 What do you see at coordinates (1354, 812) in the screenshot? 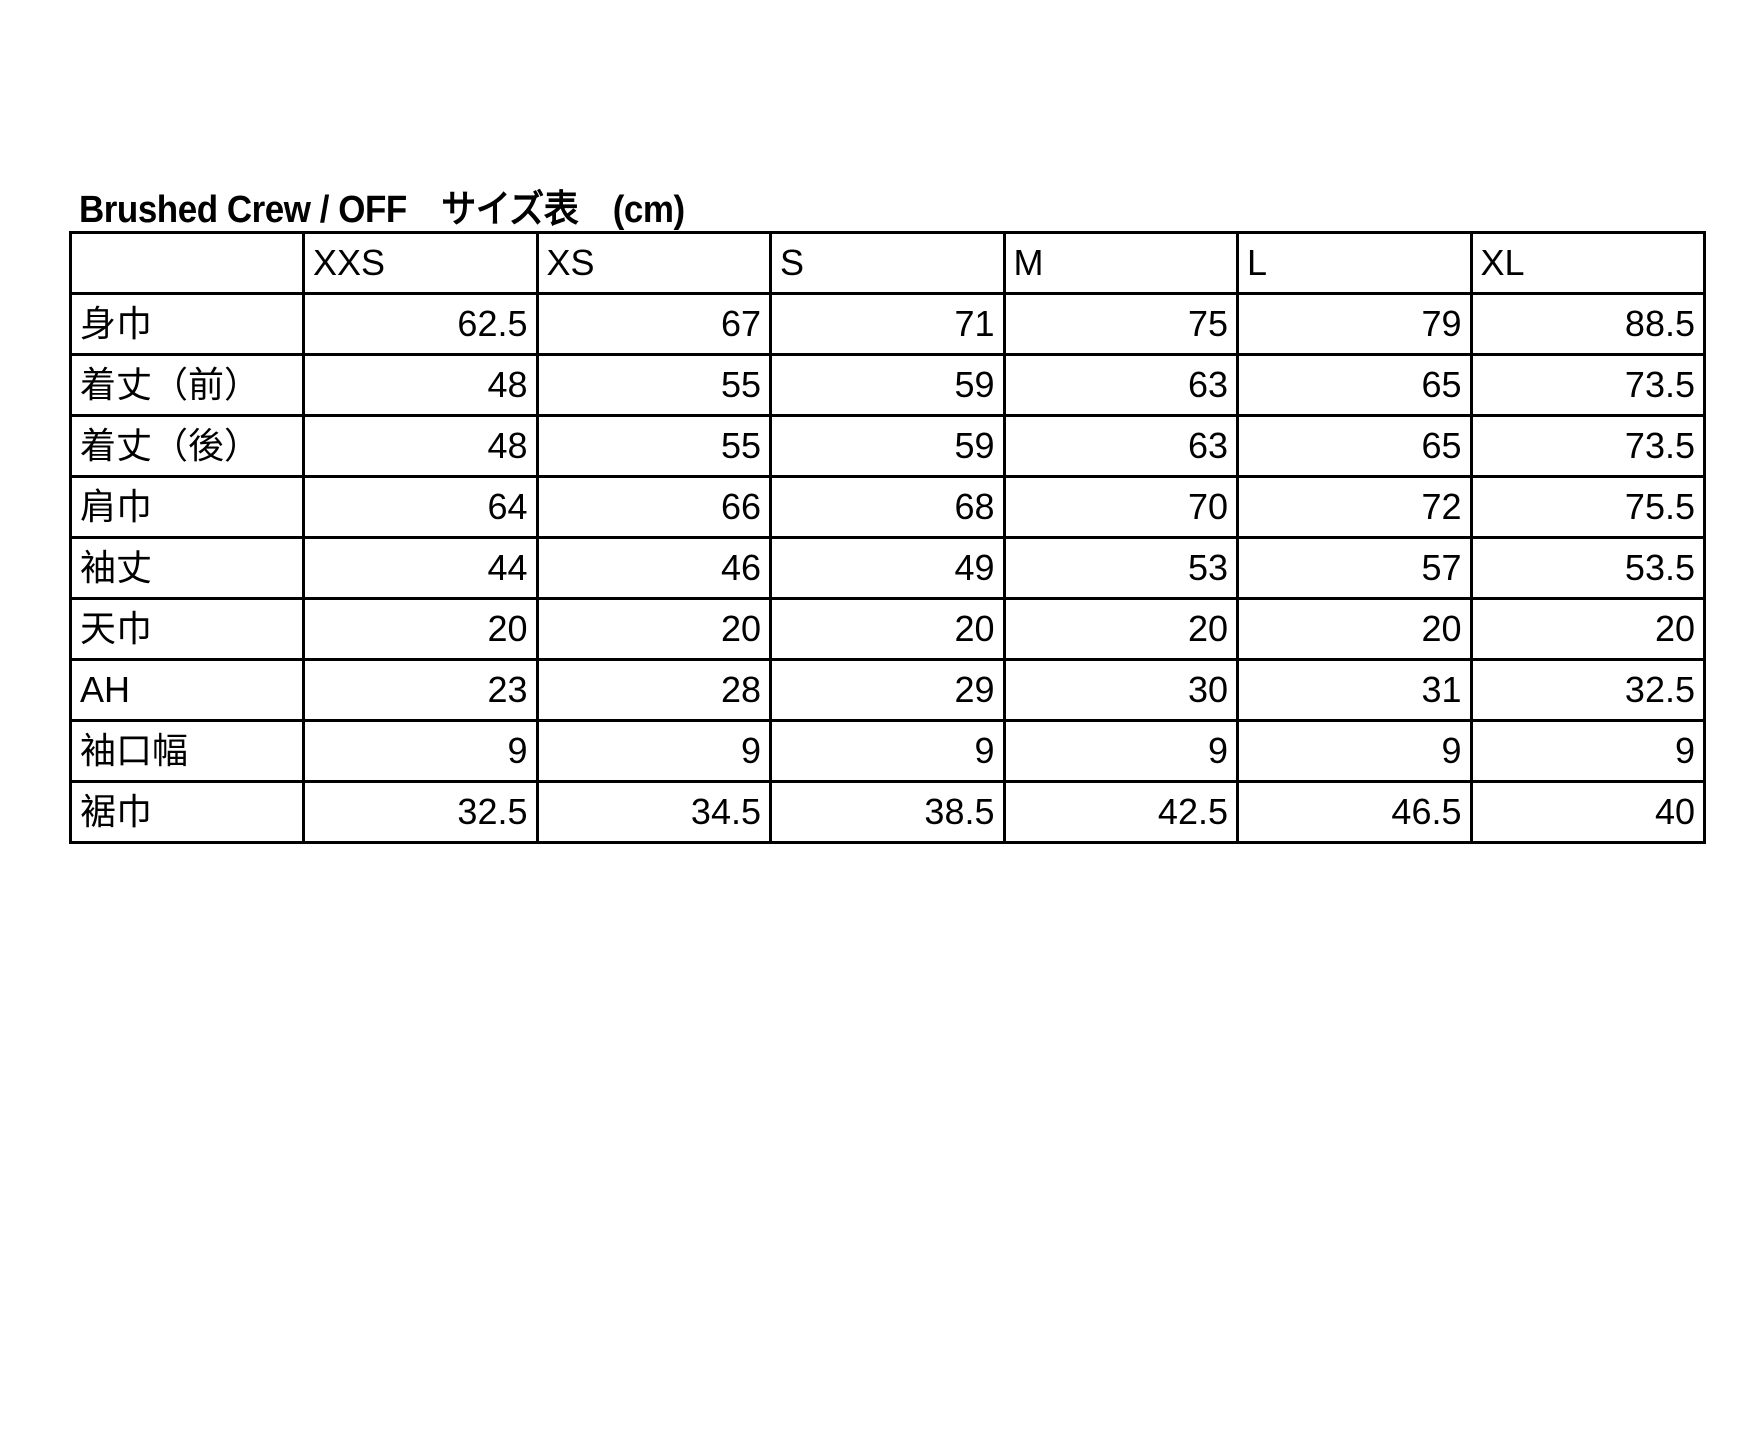
I see `measurement-cell: 46.5` at bounding box center [1354, 812].